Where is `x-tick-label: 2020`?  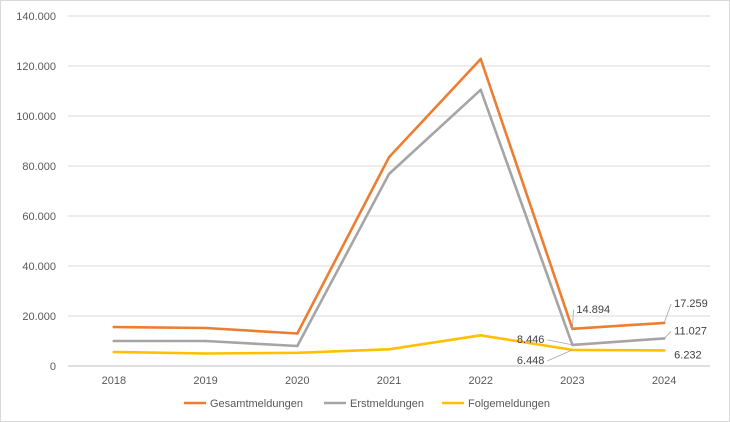
x-tick-label: 2020 is located at coordinates (297, 381).